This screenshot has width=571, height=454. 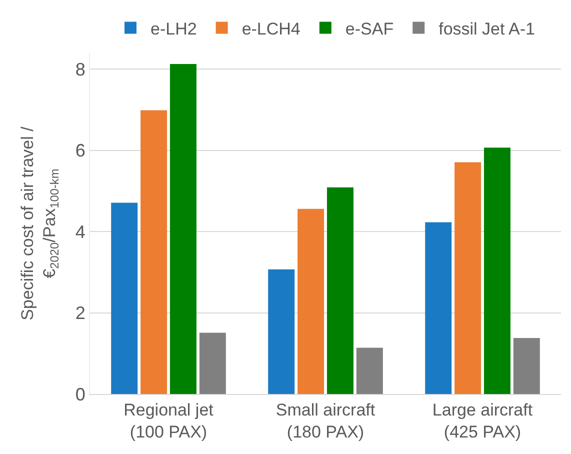 What do you see at coordinates (80, 232) in the screenshot?
I see `y-tick-label: 4` at bounding box center [80, 232].